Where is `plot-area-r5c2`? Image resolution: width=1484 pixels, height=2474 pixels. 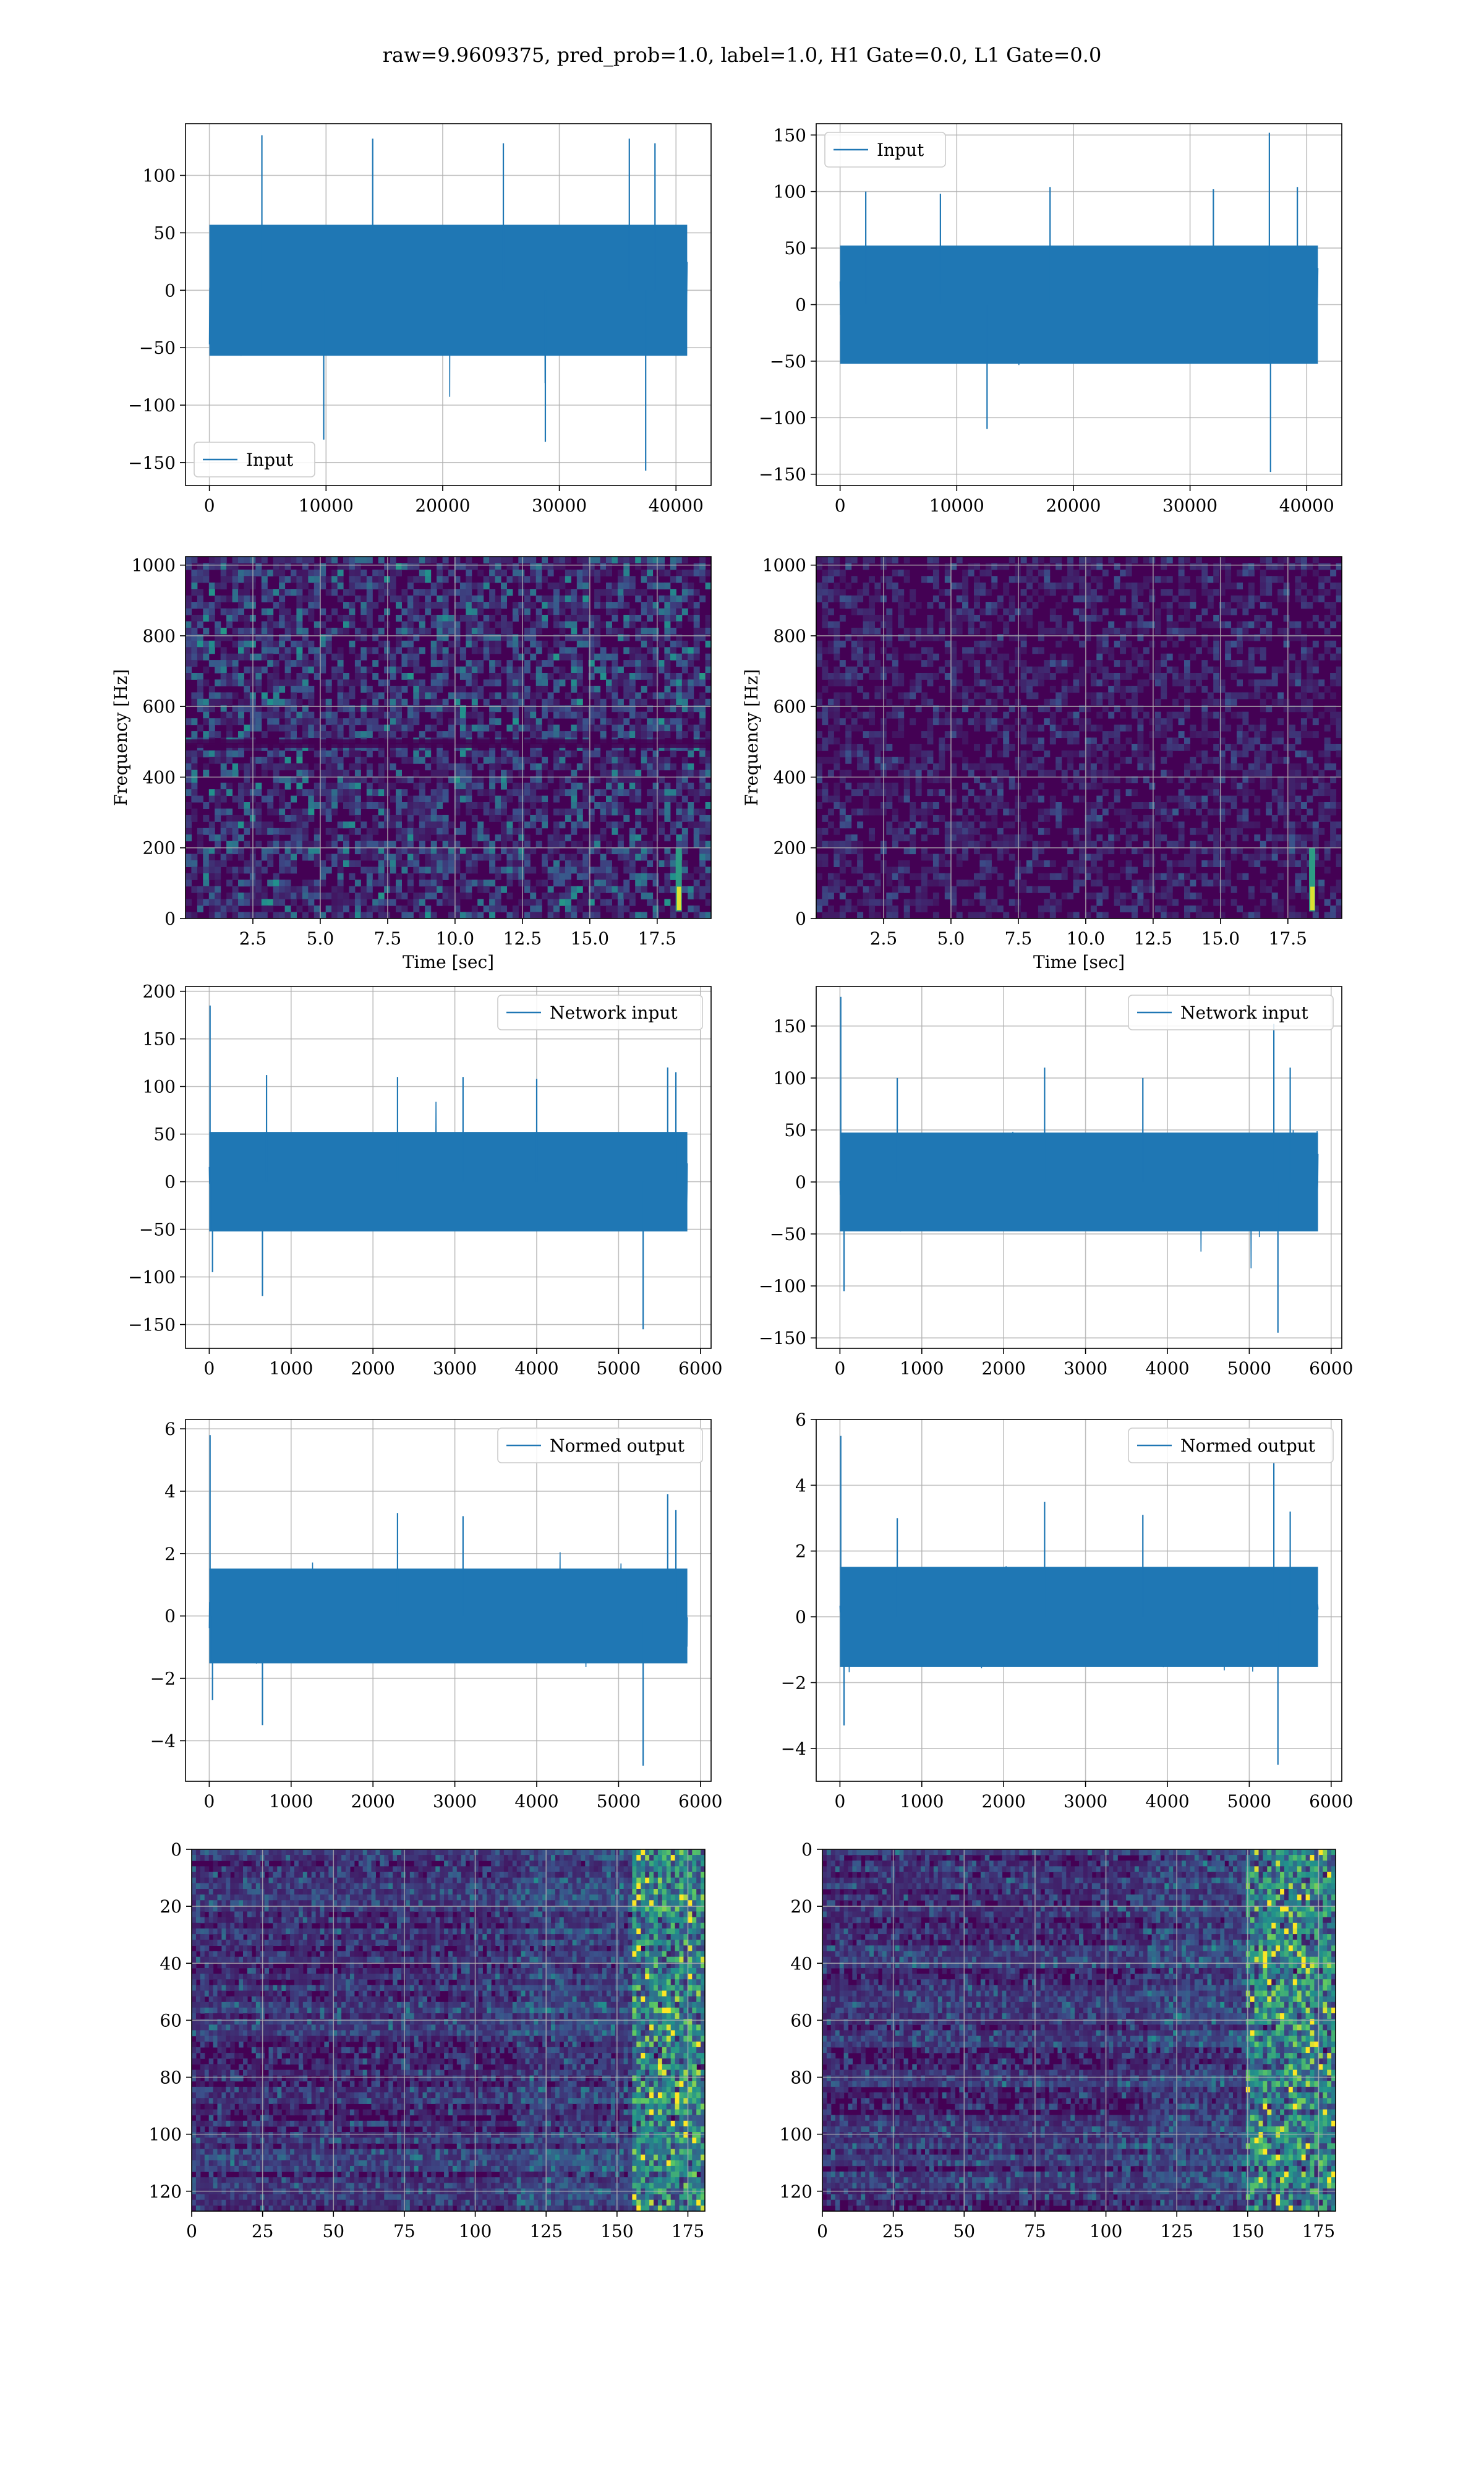 plot-area-r5c2 is located at coordinates (1079, 2030).